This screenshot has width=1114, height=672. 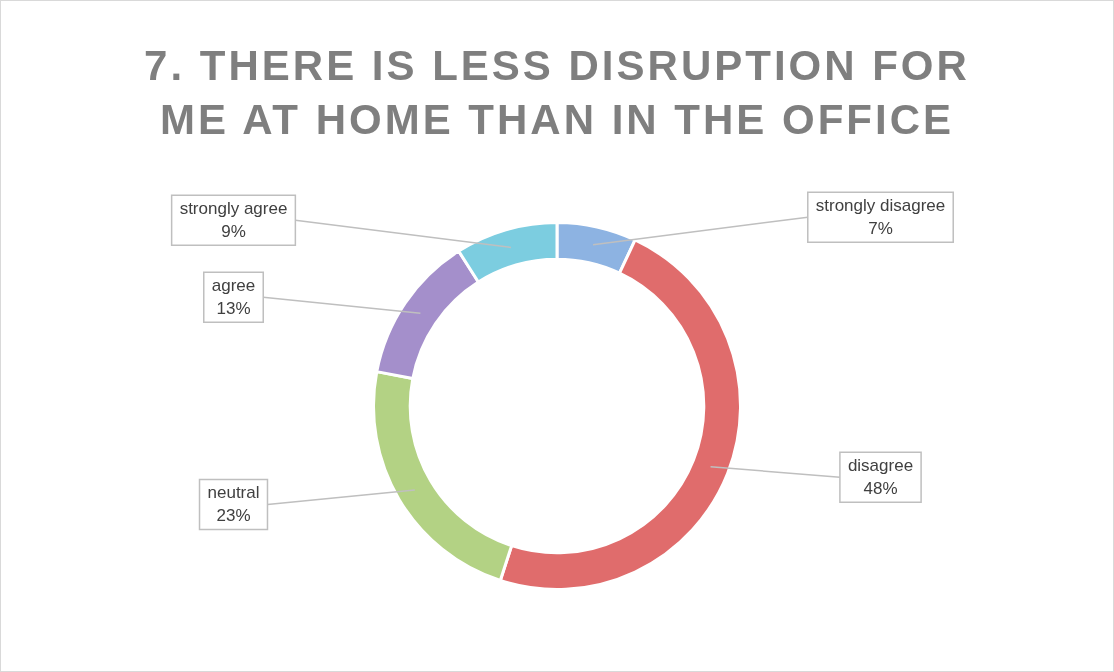 I want to click on data-label: 9%, so click(x=233, y=231).